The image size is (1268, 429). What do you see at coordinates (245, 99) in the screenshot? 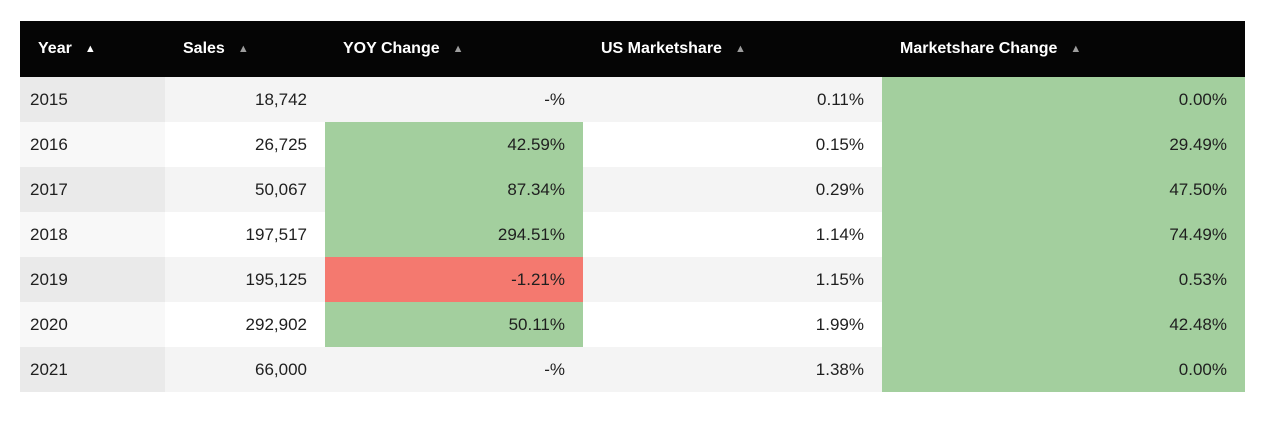
I see `cell-sales: 18,742` at bounding box center [245, 99].